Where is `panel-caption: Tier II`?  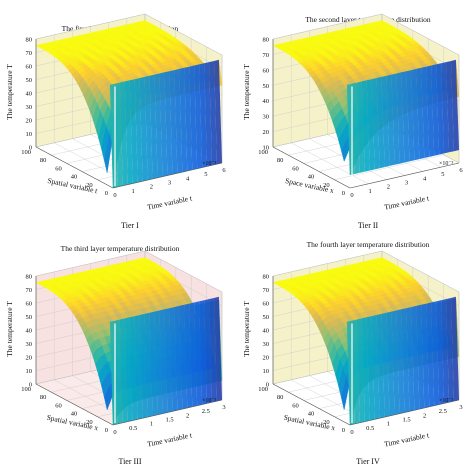 panel-caption: Tier II is located at coordinates (368, 225).